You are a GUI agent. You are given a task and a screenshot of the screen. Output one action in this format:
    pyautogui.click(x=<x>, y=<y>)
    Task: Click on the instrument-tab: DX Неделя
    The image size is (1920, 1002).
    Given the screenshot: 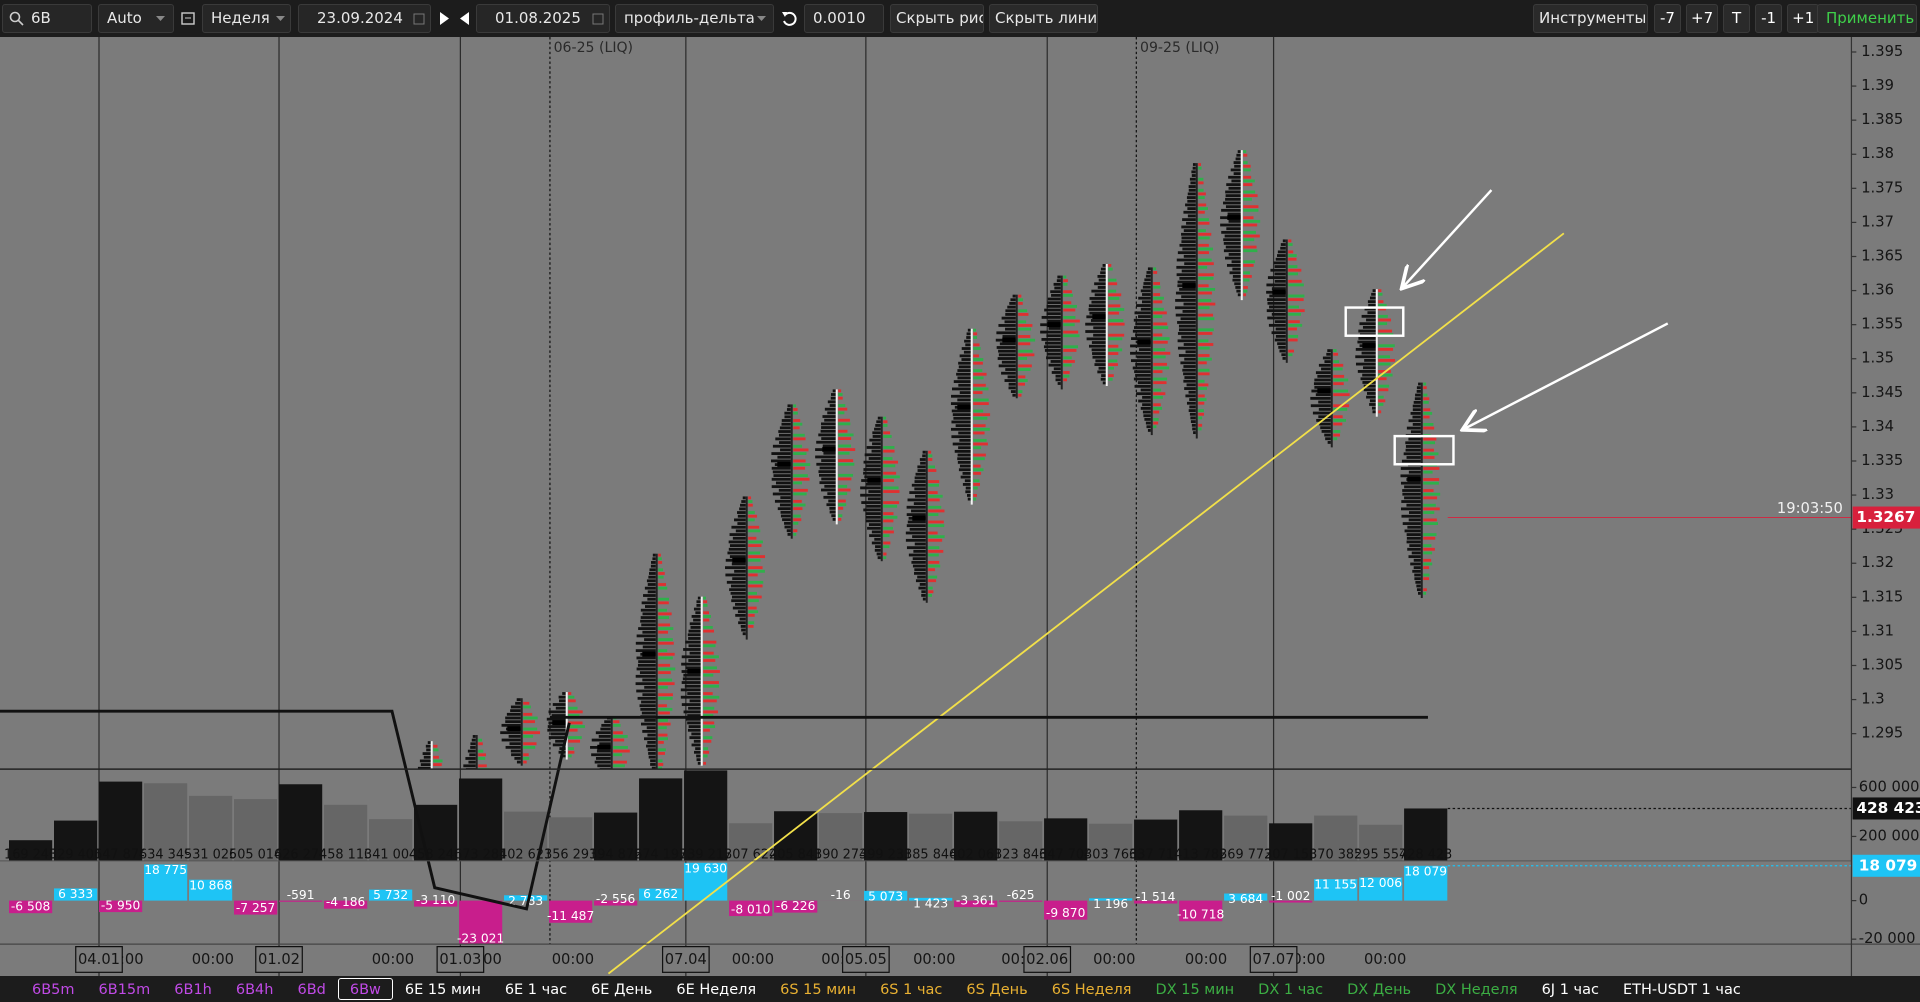 What is the action you would take?
    pyautogui.click(x=1476, y=990)
    